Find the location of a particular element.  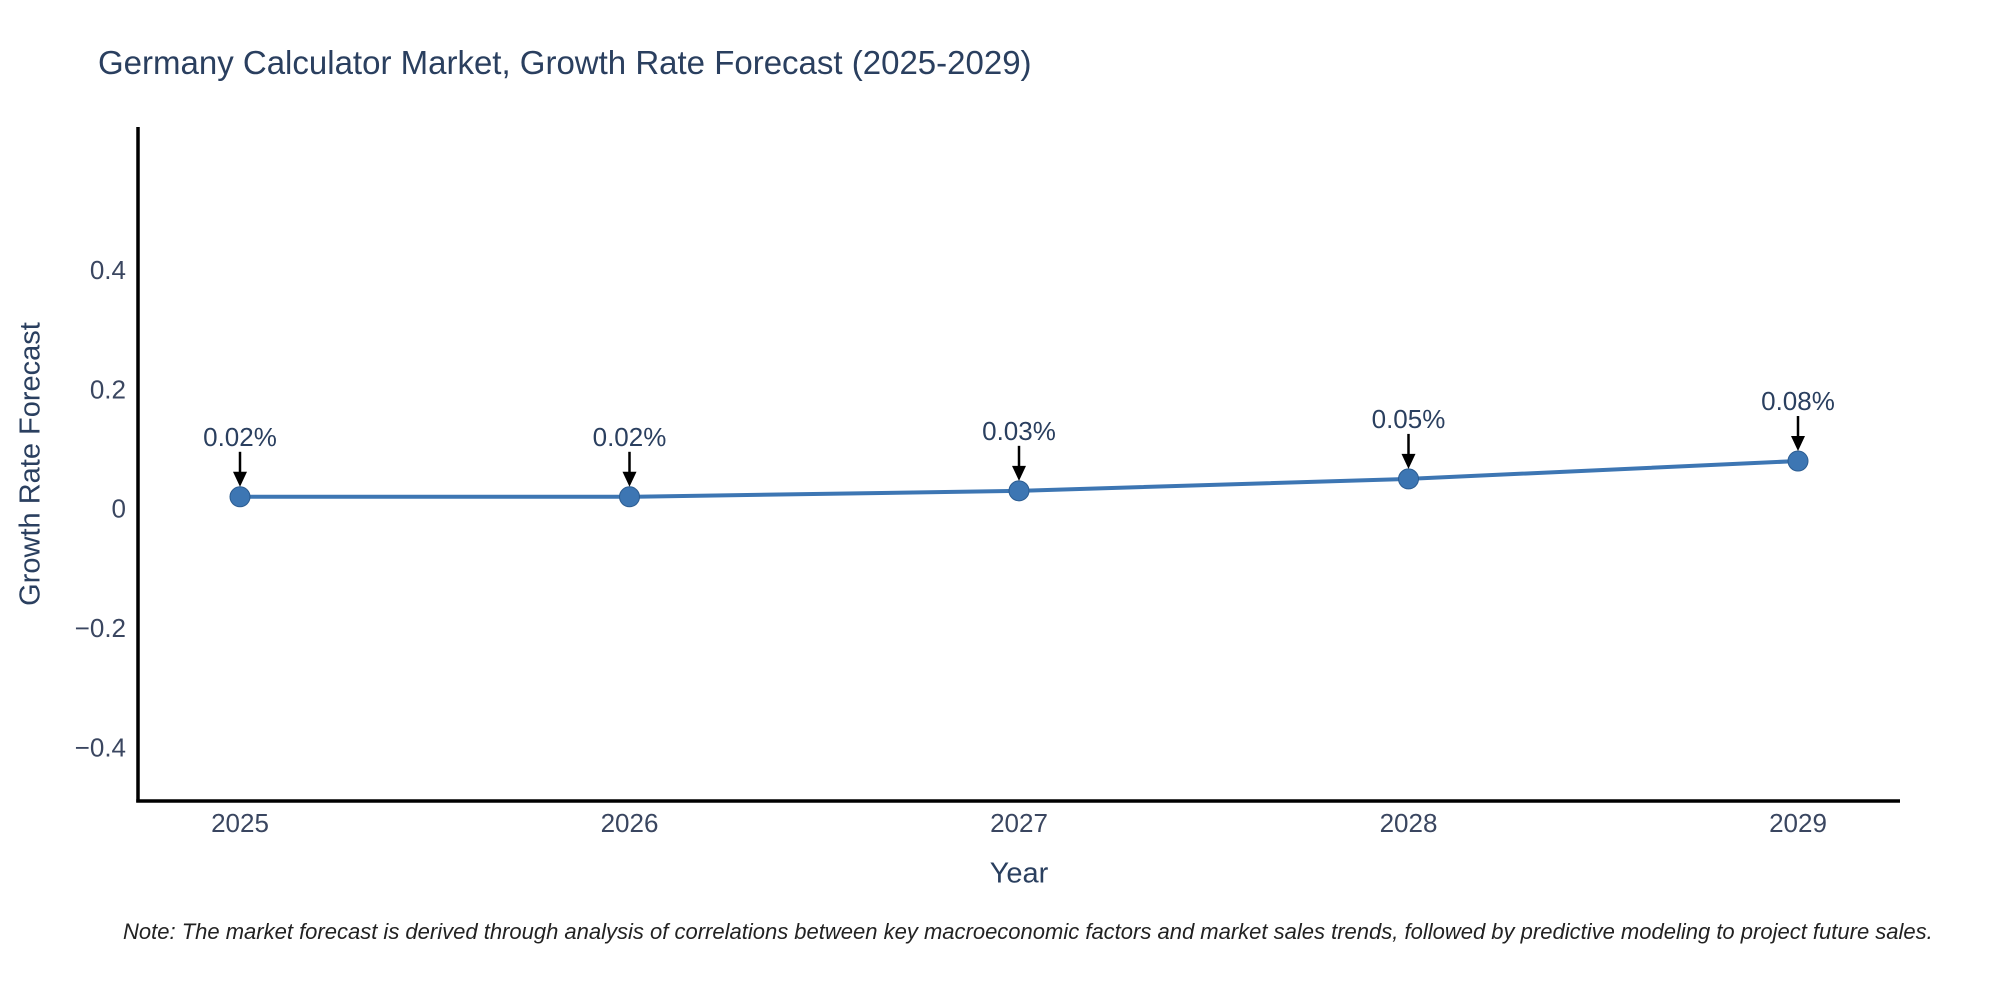

y-tick-label: −0.4 is located at coordinates (100, 747).